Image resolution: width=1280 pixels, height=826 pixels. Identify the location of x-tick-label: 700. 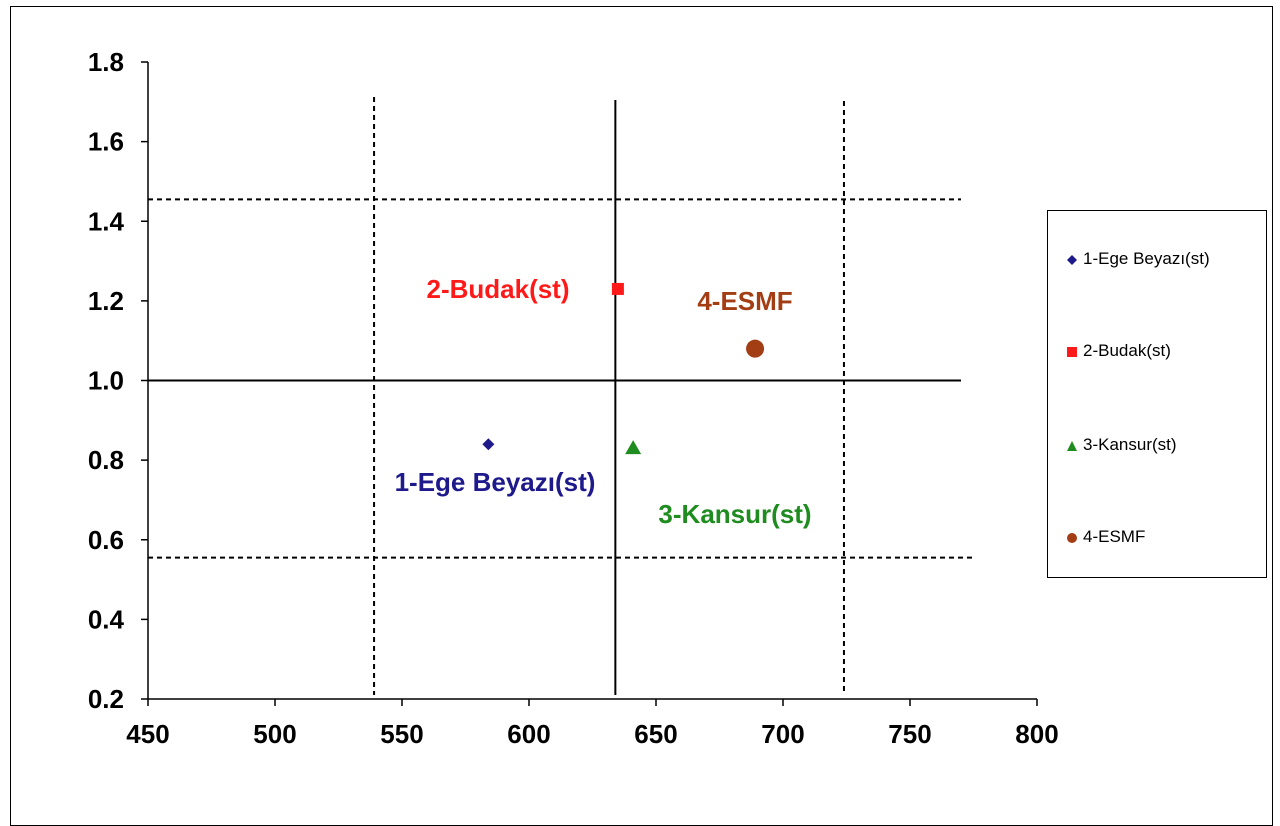
(782, 734).